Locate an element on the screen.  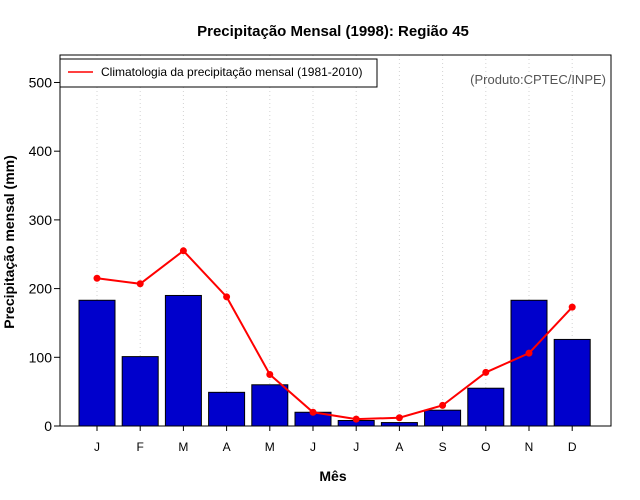
y-axis: 0 100 200 300 400 500 is located at coordinates (44, 254).